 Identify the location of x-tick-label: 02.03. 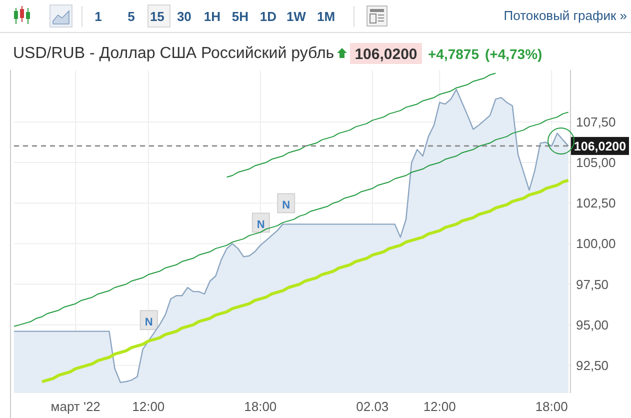
(372, 406).